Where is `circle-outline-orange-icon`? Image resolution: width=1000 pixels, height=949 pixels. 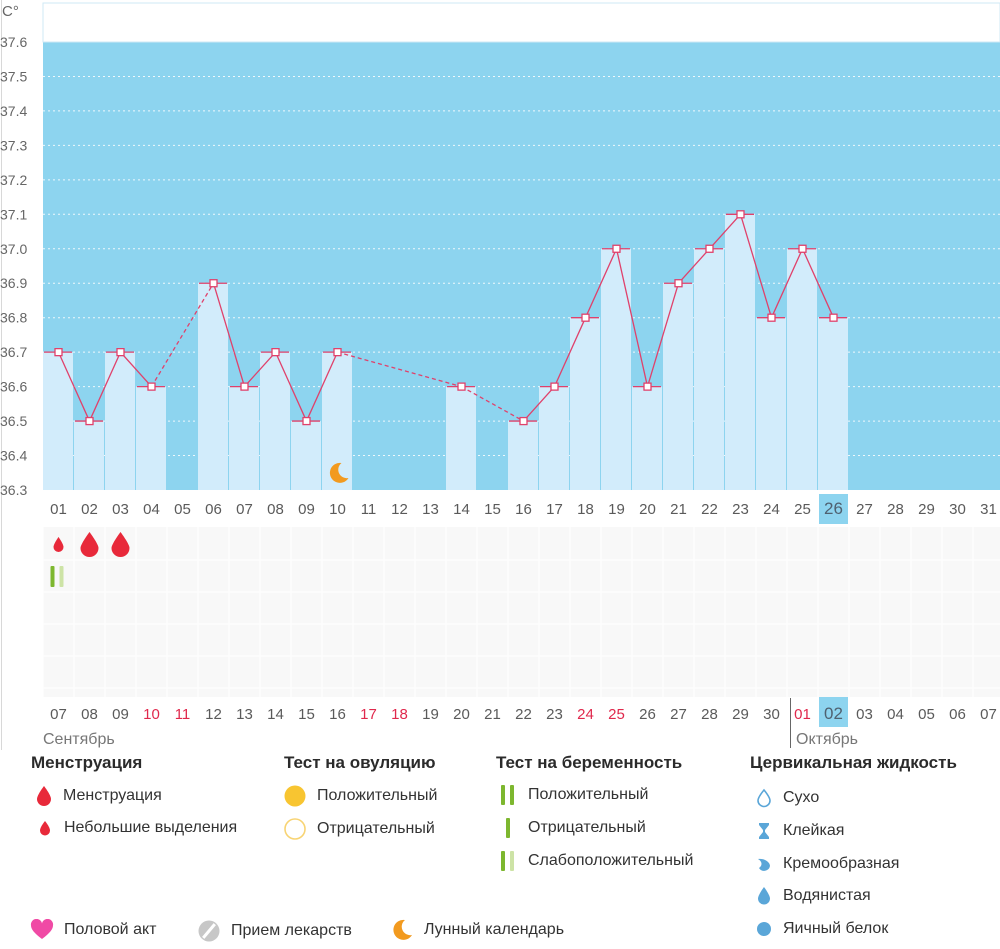 circle-outline-orange-icon is located at coordinates (295, 829).